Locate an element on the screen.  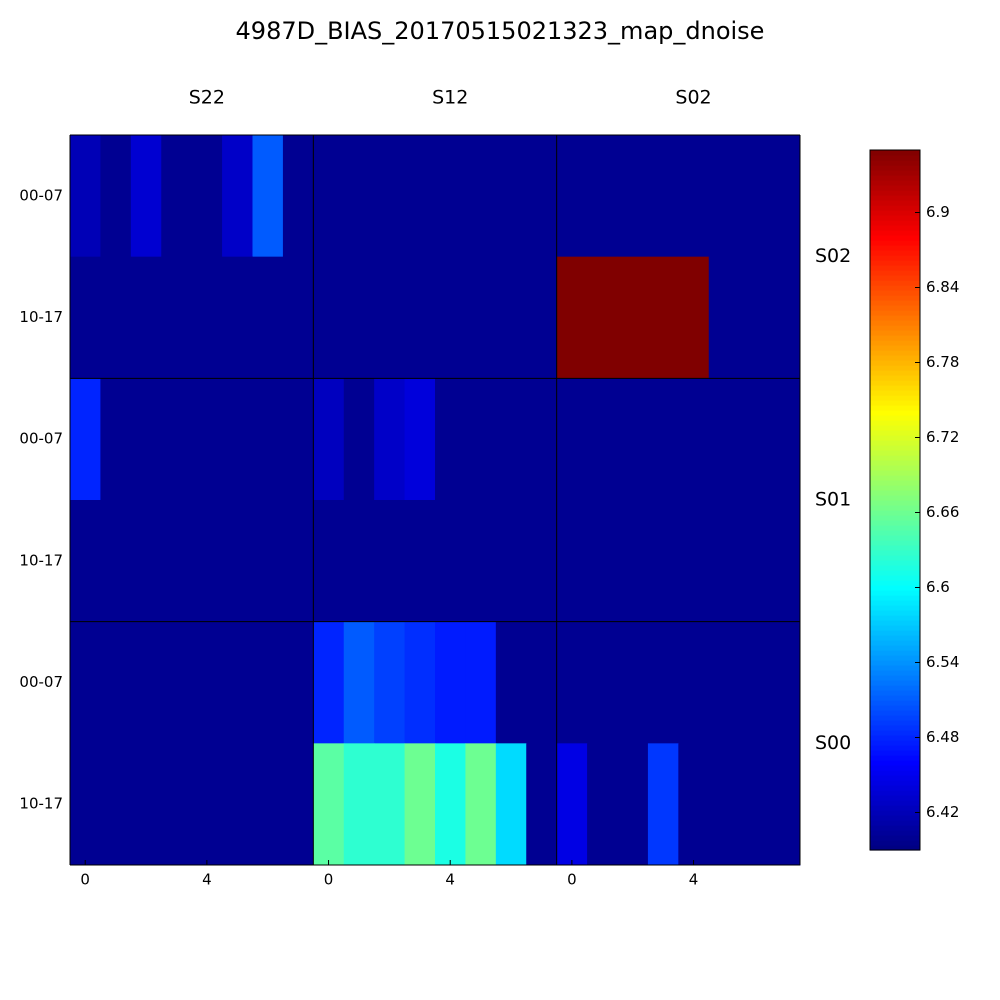
chart-title: 4987D_BIAS_20170515021323_map_dnoise is located at coordinates (500, 31).